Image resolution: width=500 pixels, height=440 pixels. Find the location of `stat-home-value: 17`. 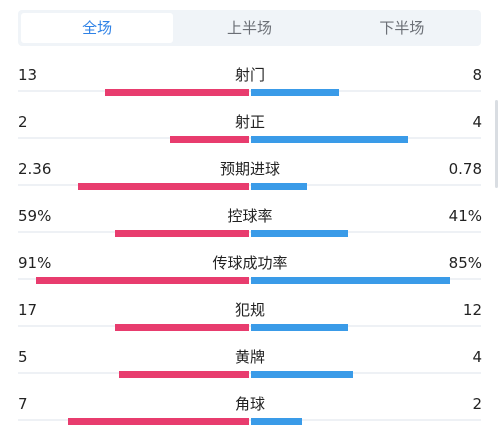

stat-home-value: 17 is located at coordinates (28, 310).